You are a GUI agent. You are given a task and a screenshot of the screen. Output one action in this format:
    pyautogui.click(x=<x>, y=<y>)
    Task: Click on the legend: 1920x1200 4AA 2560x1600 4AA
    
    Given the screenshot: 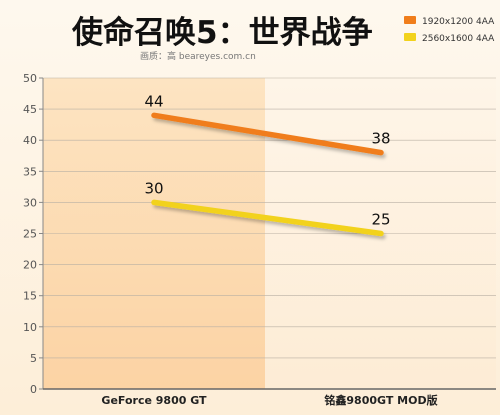 What is the action you would take?
    pyautogui.click(x=449, y=30)
    